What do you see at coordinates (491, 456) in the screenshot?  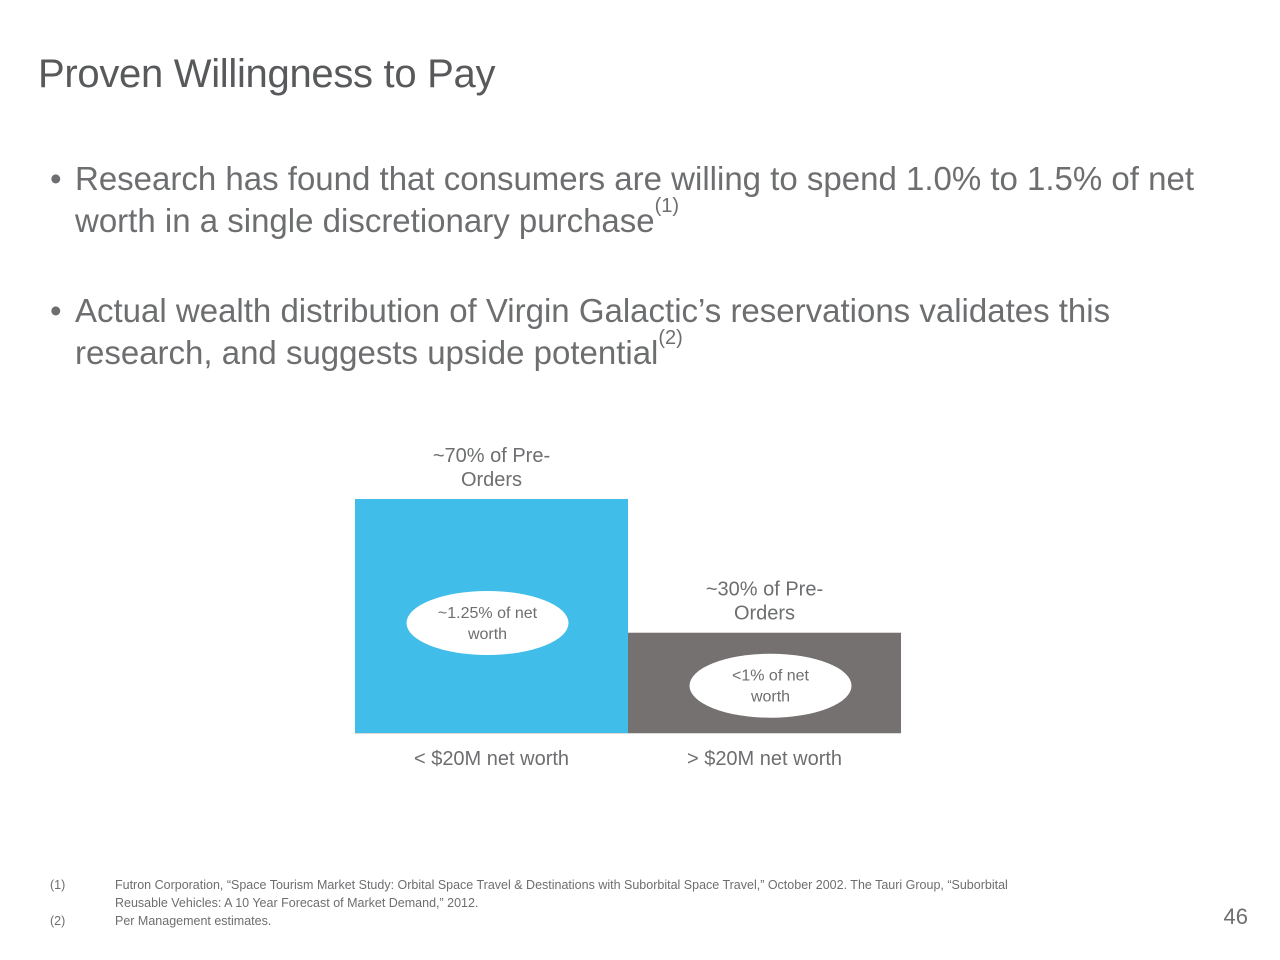 I see `bar-value-label: ~70% of Pre-` at bounding box center [491, 456].